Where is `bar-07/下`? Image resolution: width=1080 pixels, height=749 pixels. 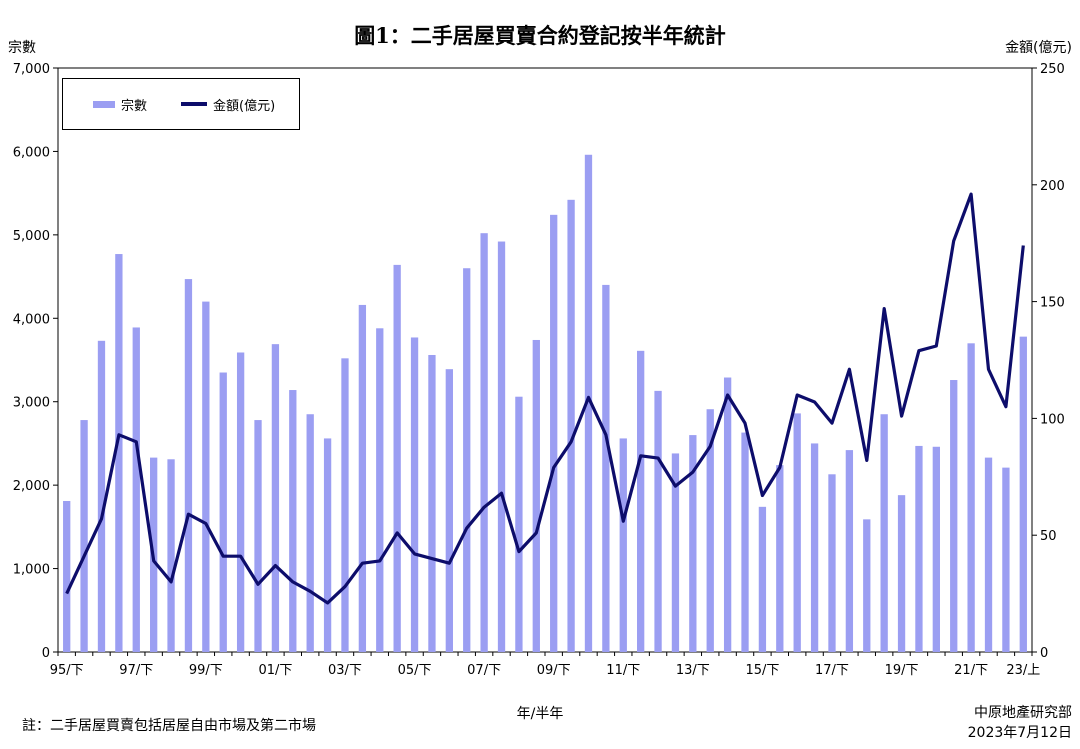 bar-07/下 is located at coordinates (484, 442).